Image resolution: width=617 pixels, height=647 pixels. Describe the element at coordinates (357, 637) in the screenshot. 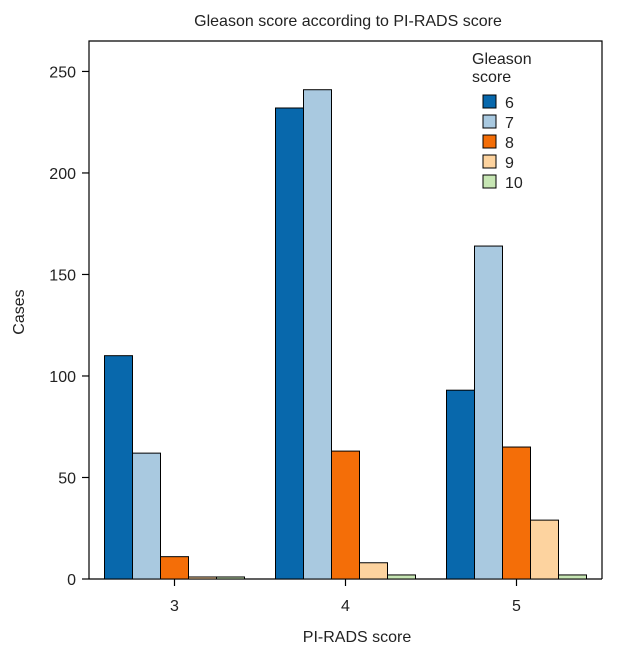

I see `x-axis-label: PI-RADS score` at that location.